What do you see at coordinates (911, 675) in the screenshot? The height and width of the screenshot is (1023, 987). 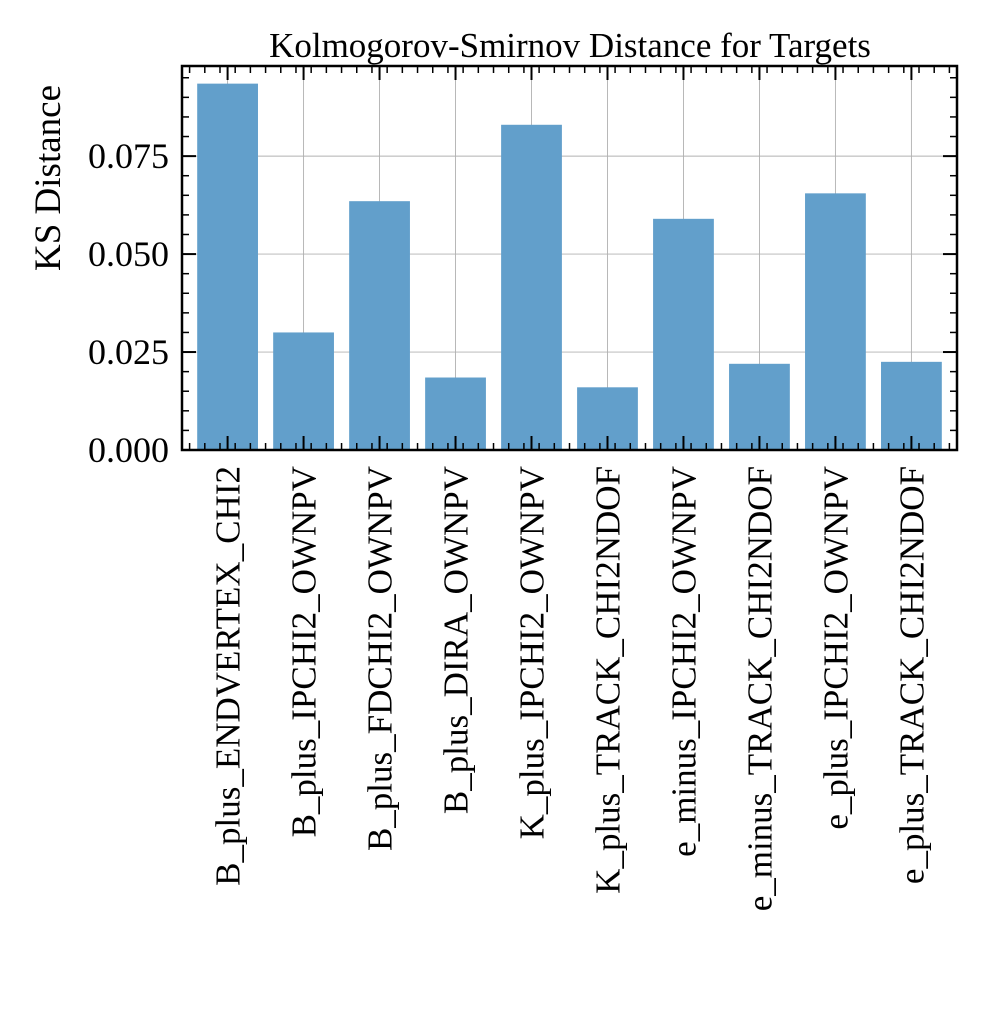 I see `x-tick-label: e_plus_TRACK_CHI2NDOF` at bounding box center [911, 675].